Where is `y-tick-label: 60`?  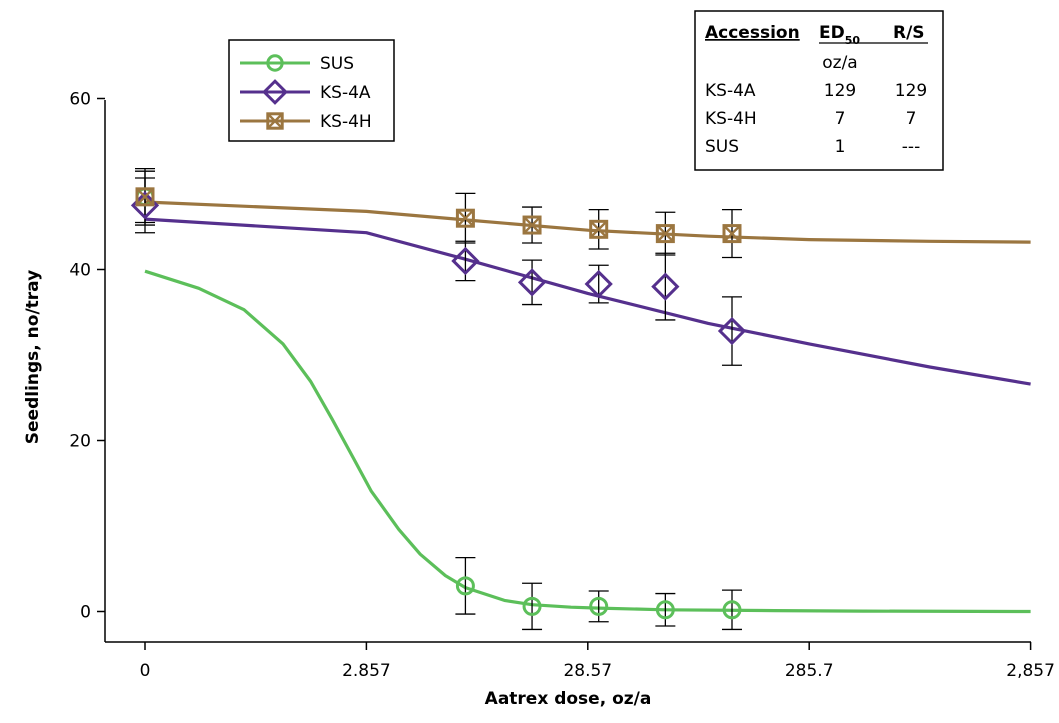
y-tick-label: 60 is located at coordinates (80, 100).